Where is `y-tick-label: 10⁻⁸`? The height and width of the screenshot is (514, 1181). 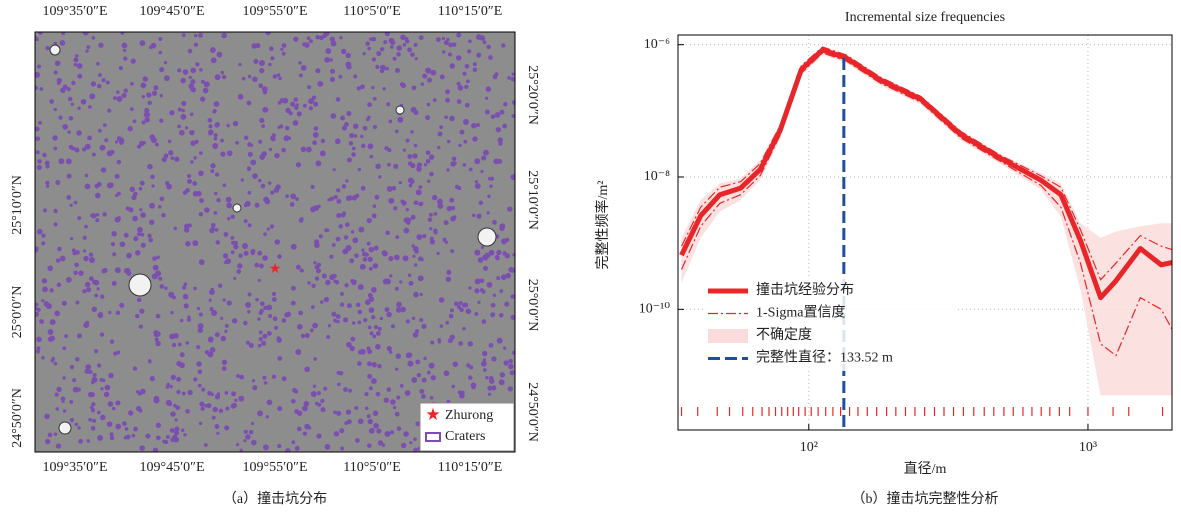
y-tick-label: 10⁻⁸ is located at coordinates (657, 176).